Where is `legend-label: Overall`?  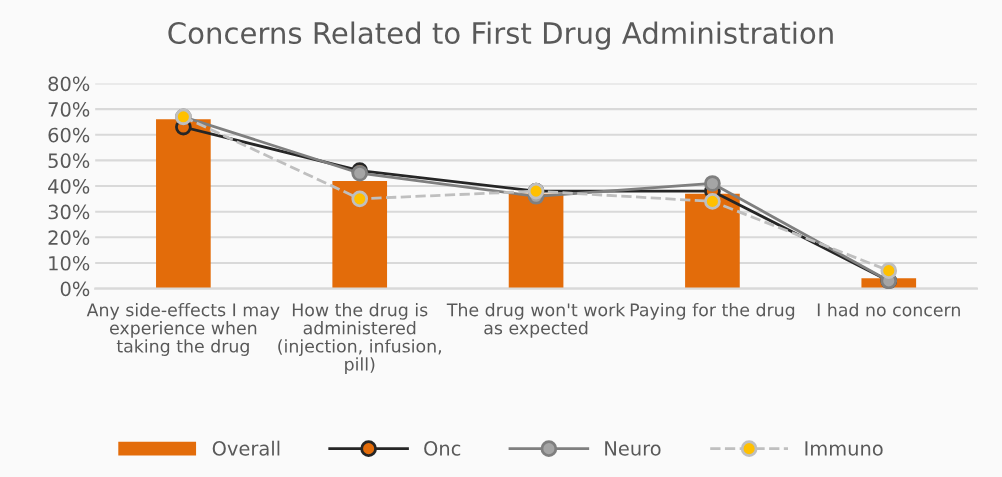 legend-label: Overall is located at coordinates (246, 448).